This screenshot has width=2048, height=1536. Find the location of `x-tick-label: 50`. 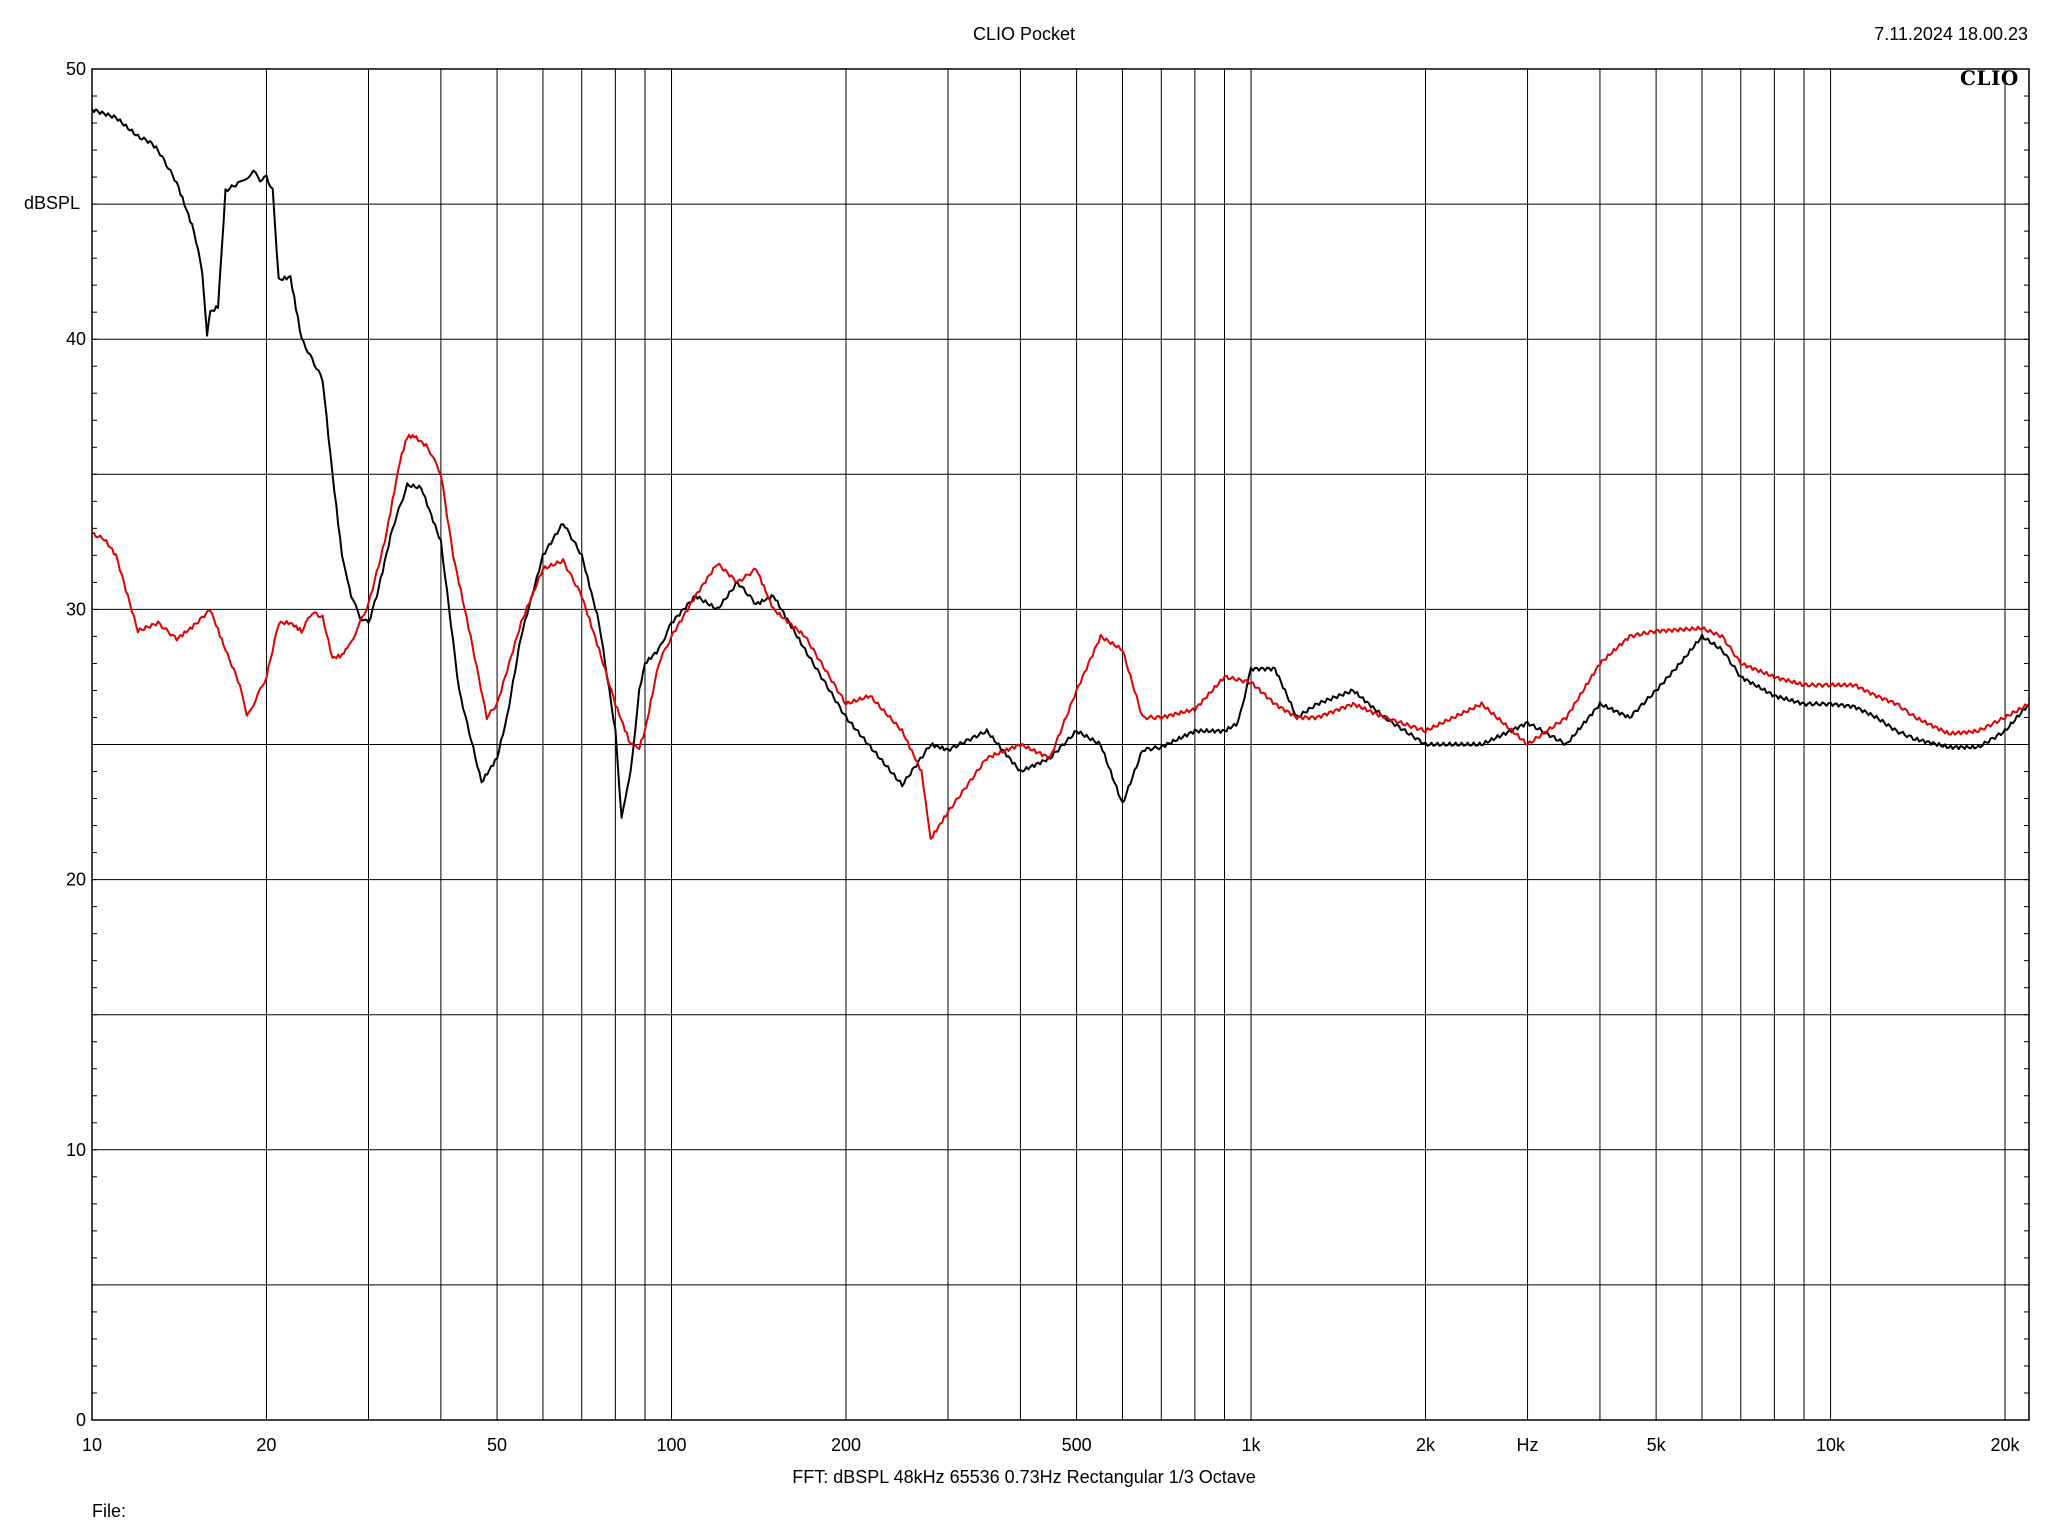

x-tick-label: 50 is located at coordinates (497, 1445).